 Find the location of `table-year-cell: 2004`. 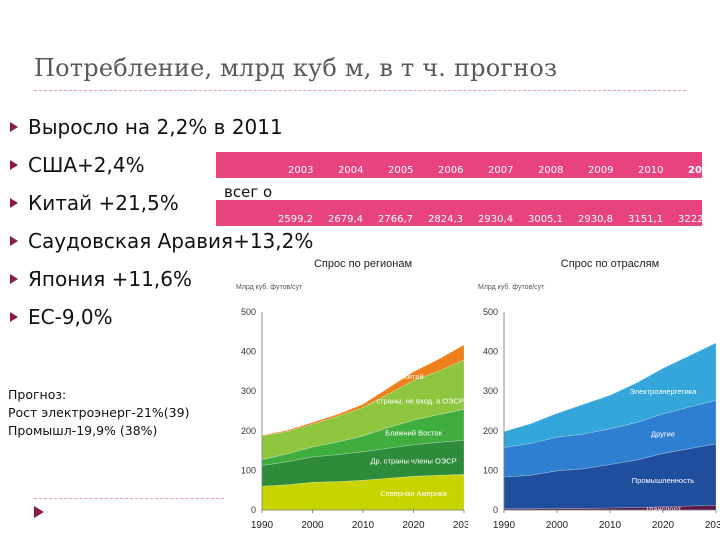

table-year-cell: 2004 is located at coordinates (351, 170).